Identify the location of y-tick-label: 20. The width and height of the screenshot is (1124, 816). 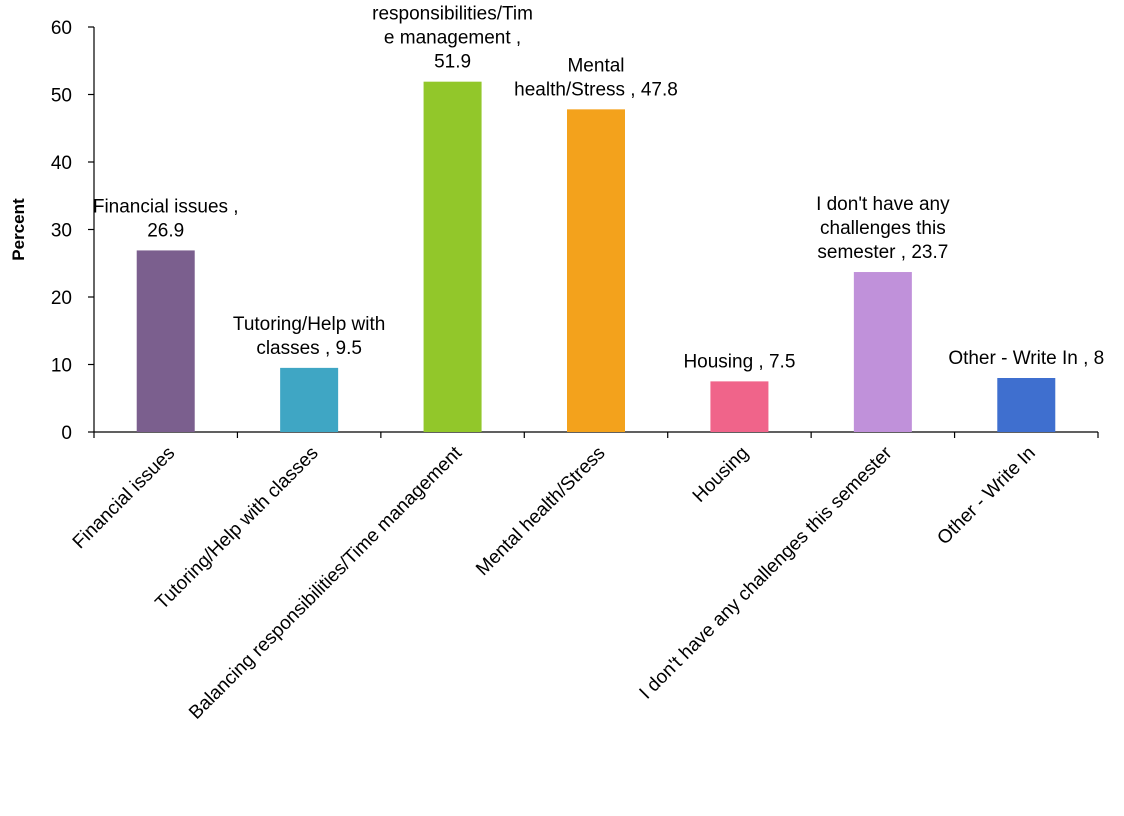
(61, 298).